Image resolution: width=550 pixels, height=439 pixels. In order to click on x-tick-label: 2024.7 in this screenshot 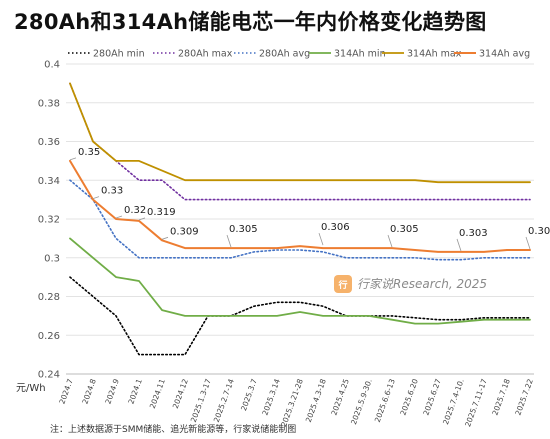, I will do `click(66, 391)`.